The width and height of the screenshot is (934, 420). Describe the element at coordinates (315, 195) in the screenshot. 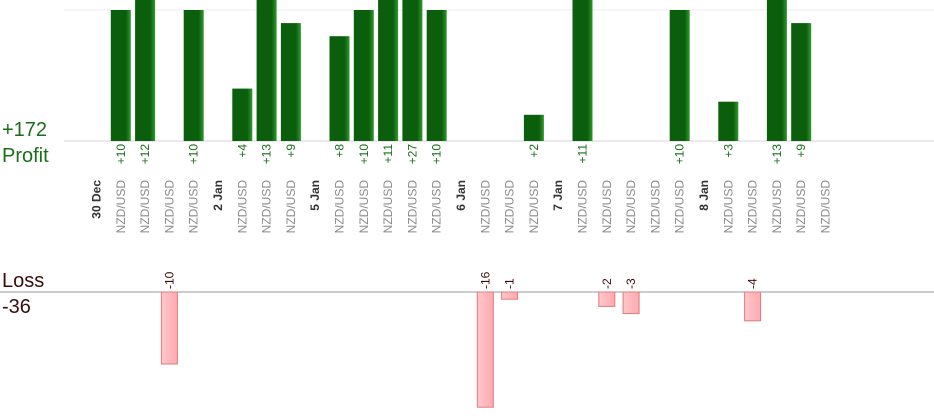

I see `date-label: 5 Jan` at that location.